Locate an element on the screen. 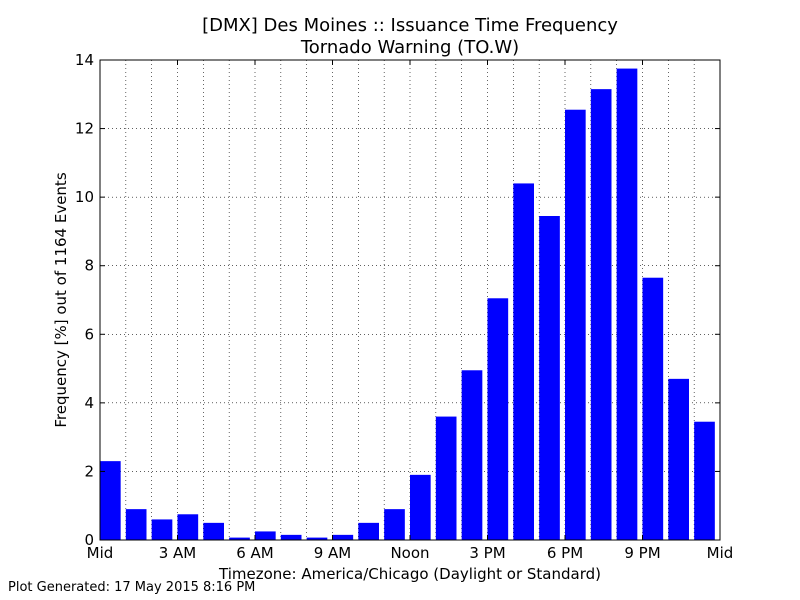  y-tick-label: 6 is located at coordinates (89, 334).